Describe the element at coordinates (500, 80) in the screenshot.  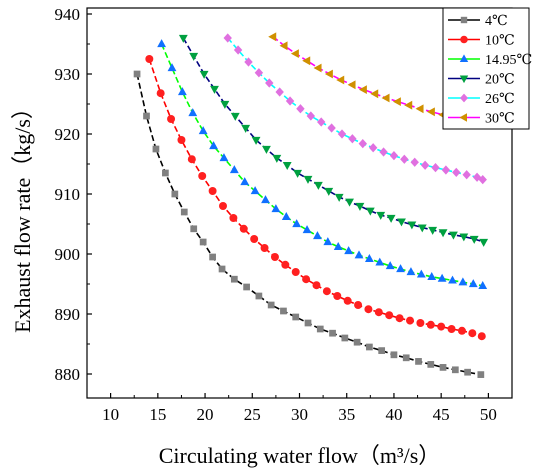
I see `legend-label: 20℃` at that location.